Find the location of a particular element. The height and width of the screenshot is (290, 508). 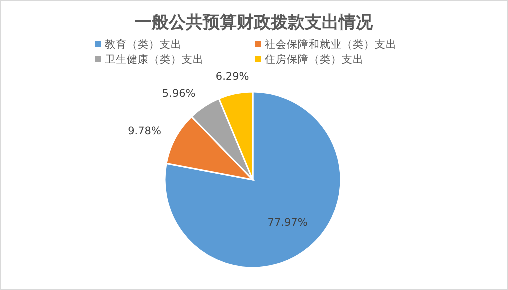

data-label: 5.96% is located at coordinates (179, 94).